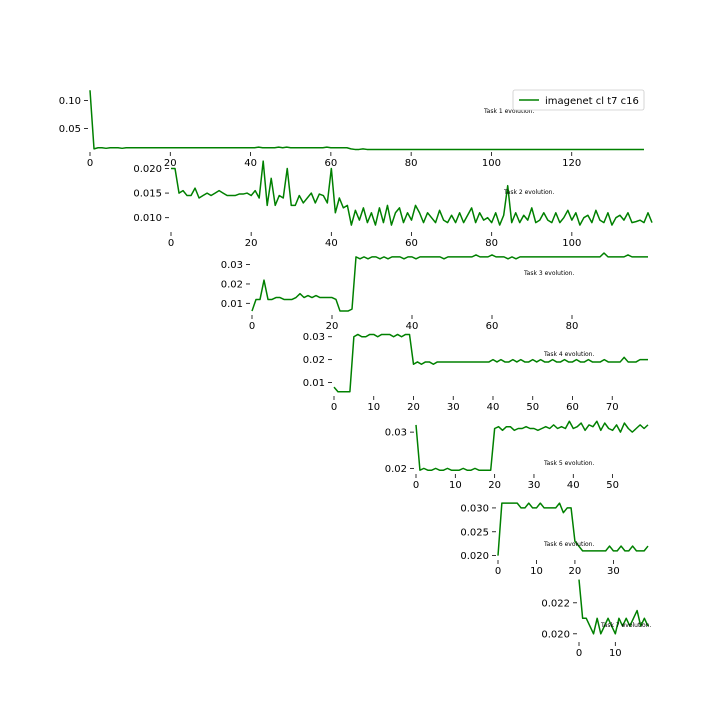  Describe the element at coordinates (70, 101) in the screenshot. I see `y-tick-label: 0.10` at that location.